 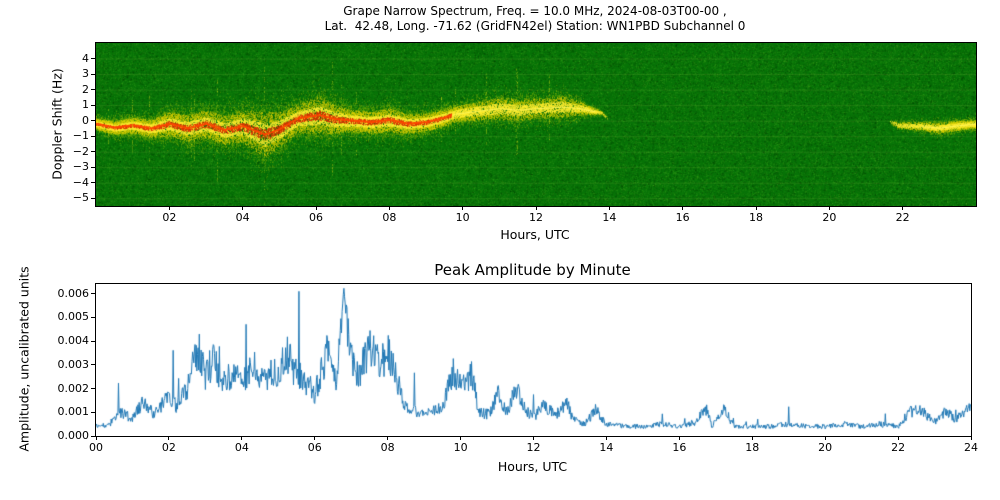 What do you see at coordinates (73, 340) in the screenshot?
I see `y-tick-label: 0.004` at bounding box center [73, 340].